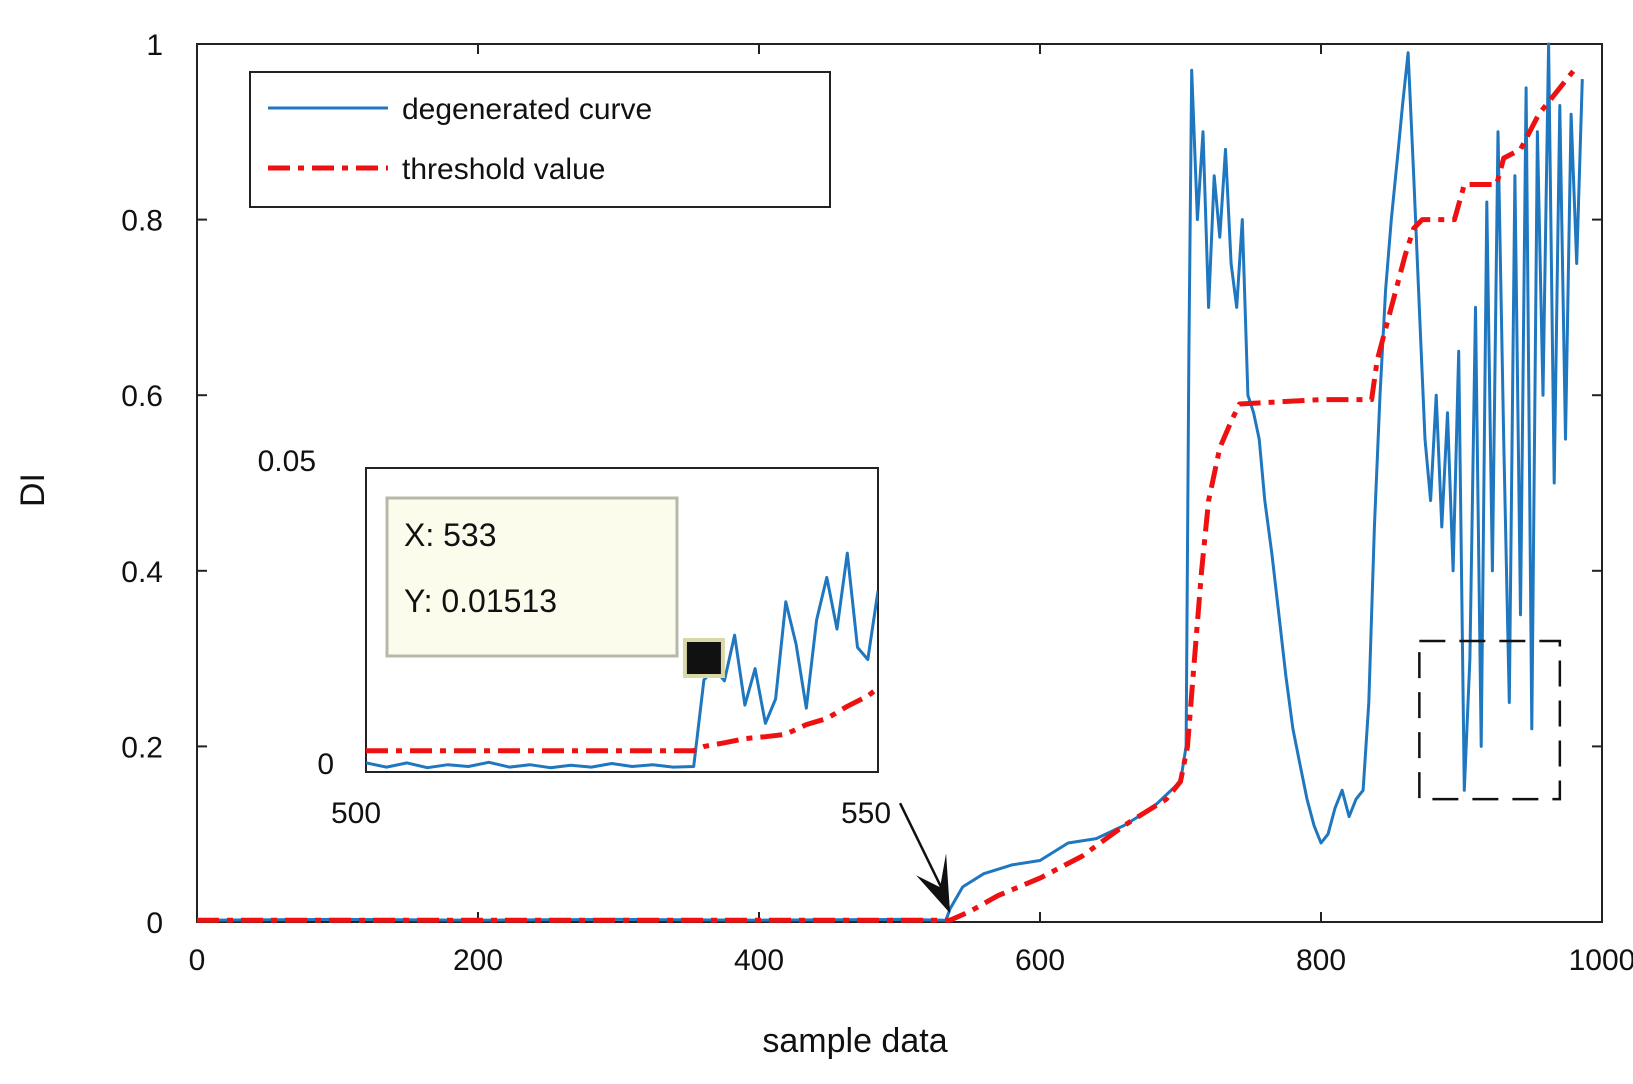 This screenshot has height=1084, width=1633. I want to click on datatip: X: 533 Y: 0.01513, so click(555, 587).